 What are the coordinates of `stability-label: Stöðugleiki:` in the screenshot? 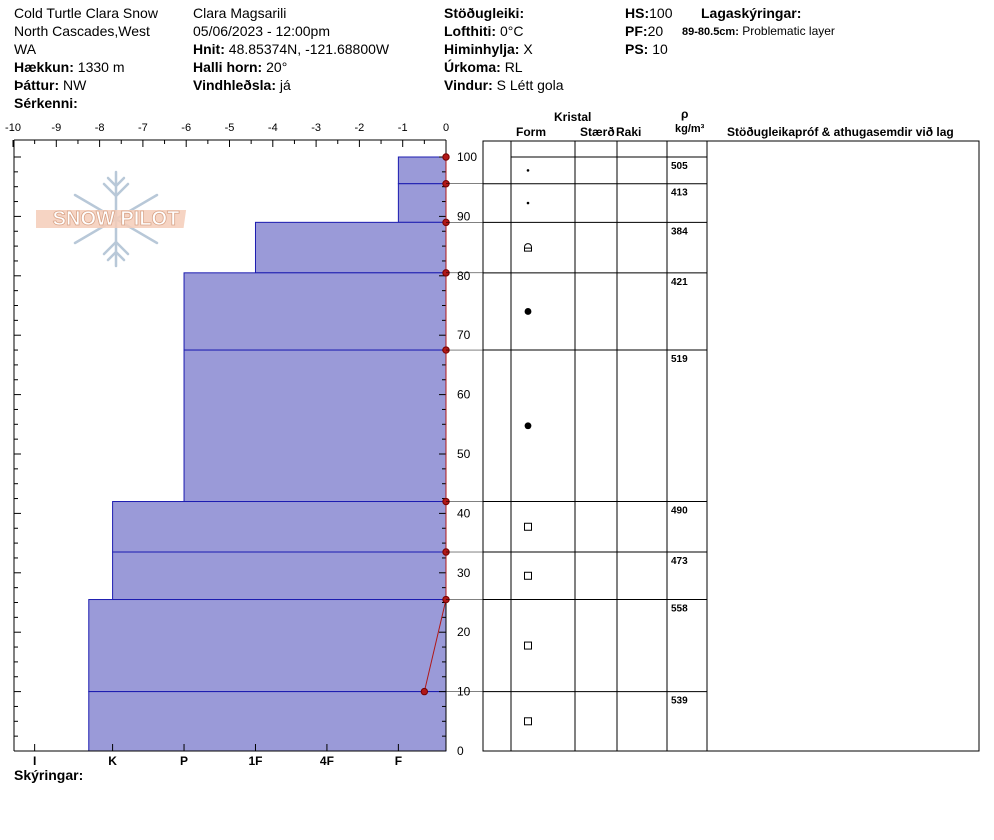 It's located at (484, 13).